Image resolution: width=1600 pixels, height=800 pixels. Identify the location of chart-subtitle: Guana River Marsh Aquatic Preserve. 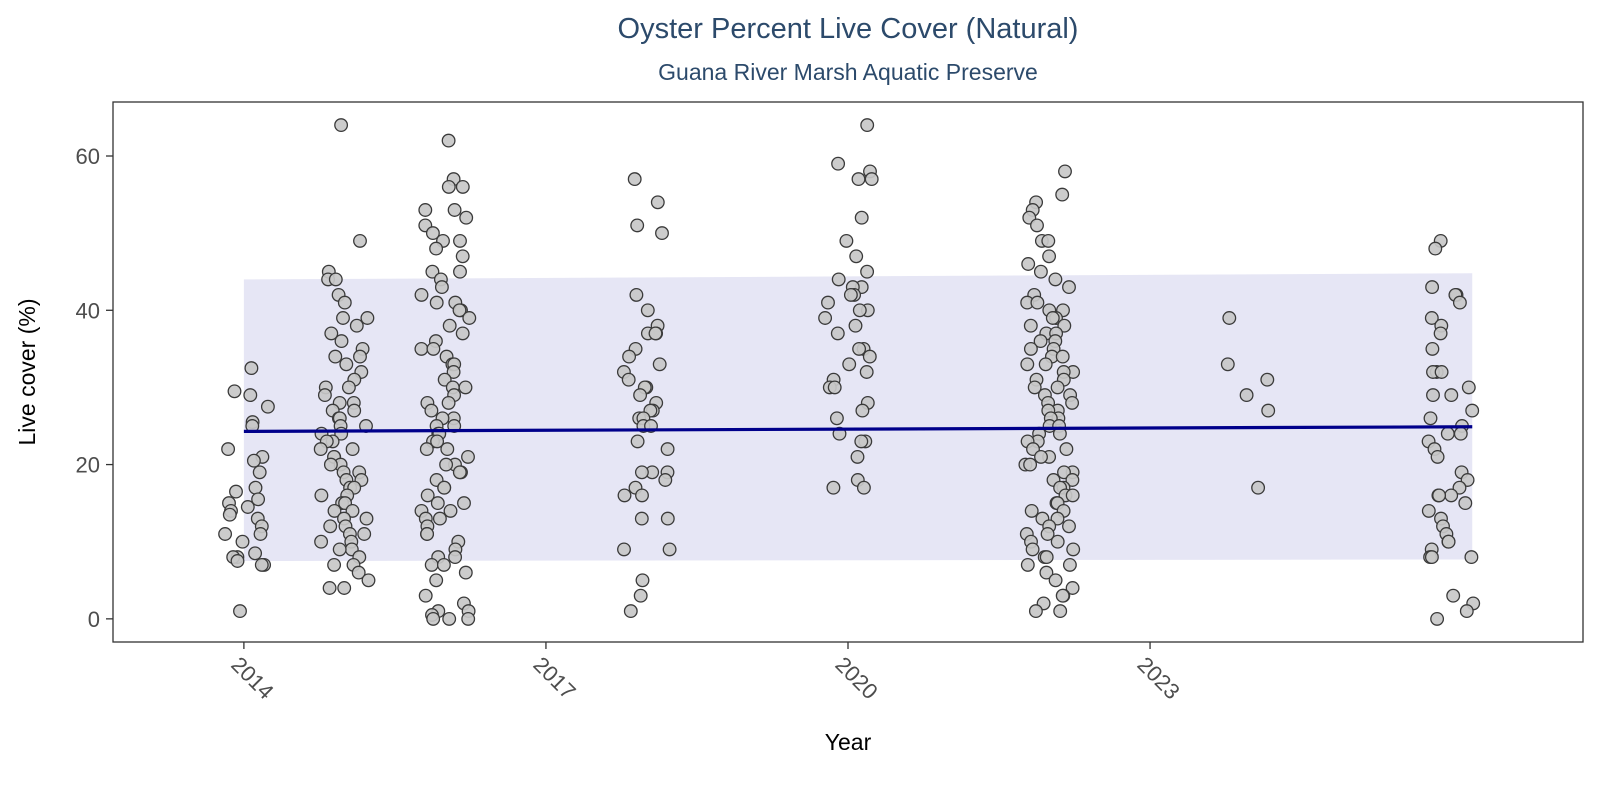
(848, 72).